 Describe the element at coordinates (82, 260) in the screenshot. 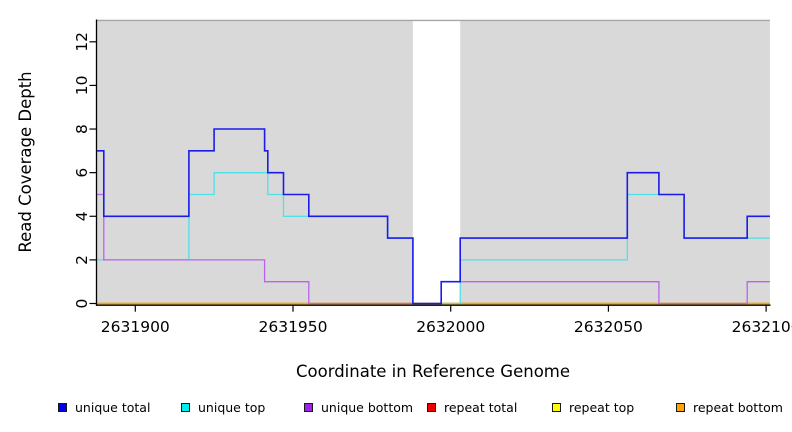

I see `y-tick-label: 2` at that location.